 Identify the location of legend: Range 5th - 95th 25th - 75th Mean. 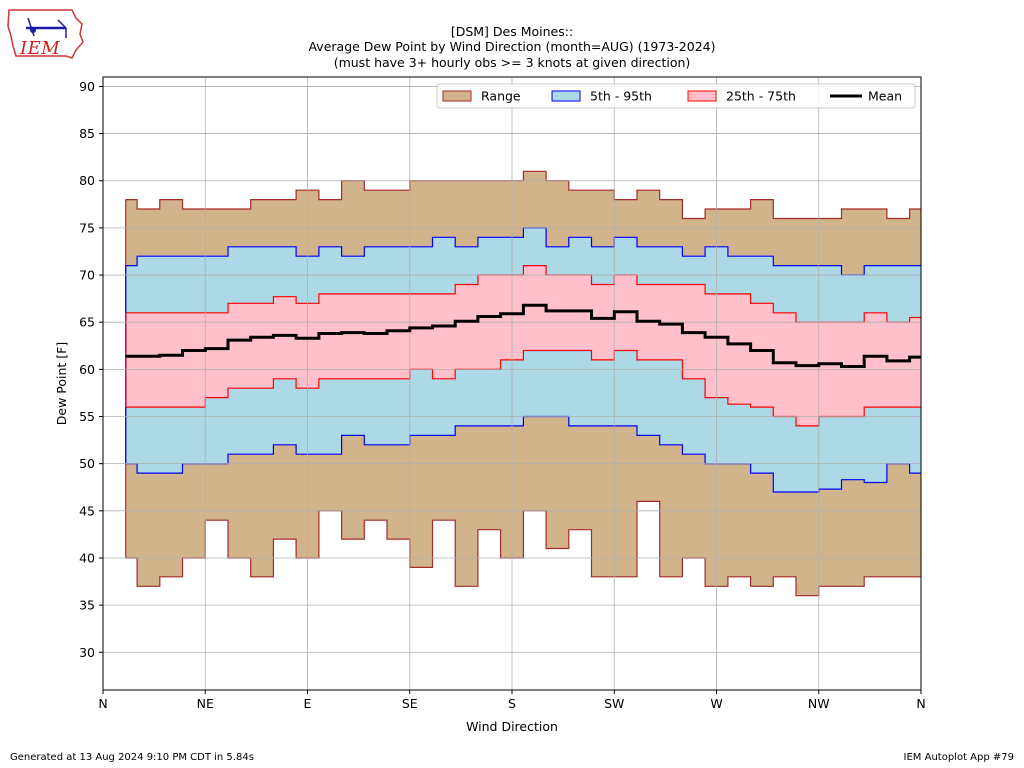
(676, 96).